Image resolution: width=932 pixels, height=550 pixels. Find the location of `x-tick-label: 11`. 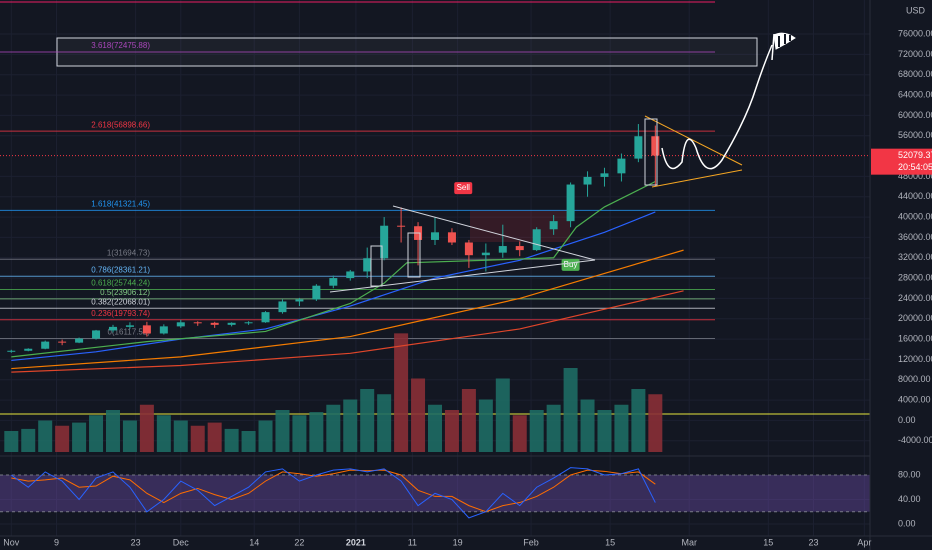

x-tick-label: 11 is located at coordinates (412, 542).